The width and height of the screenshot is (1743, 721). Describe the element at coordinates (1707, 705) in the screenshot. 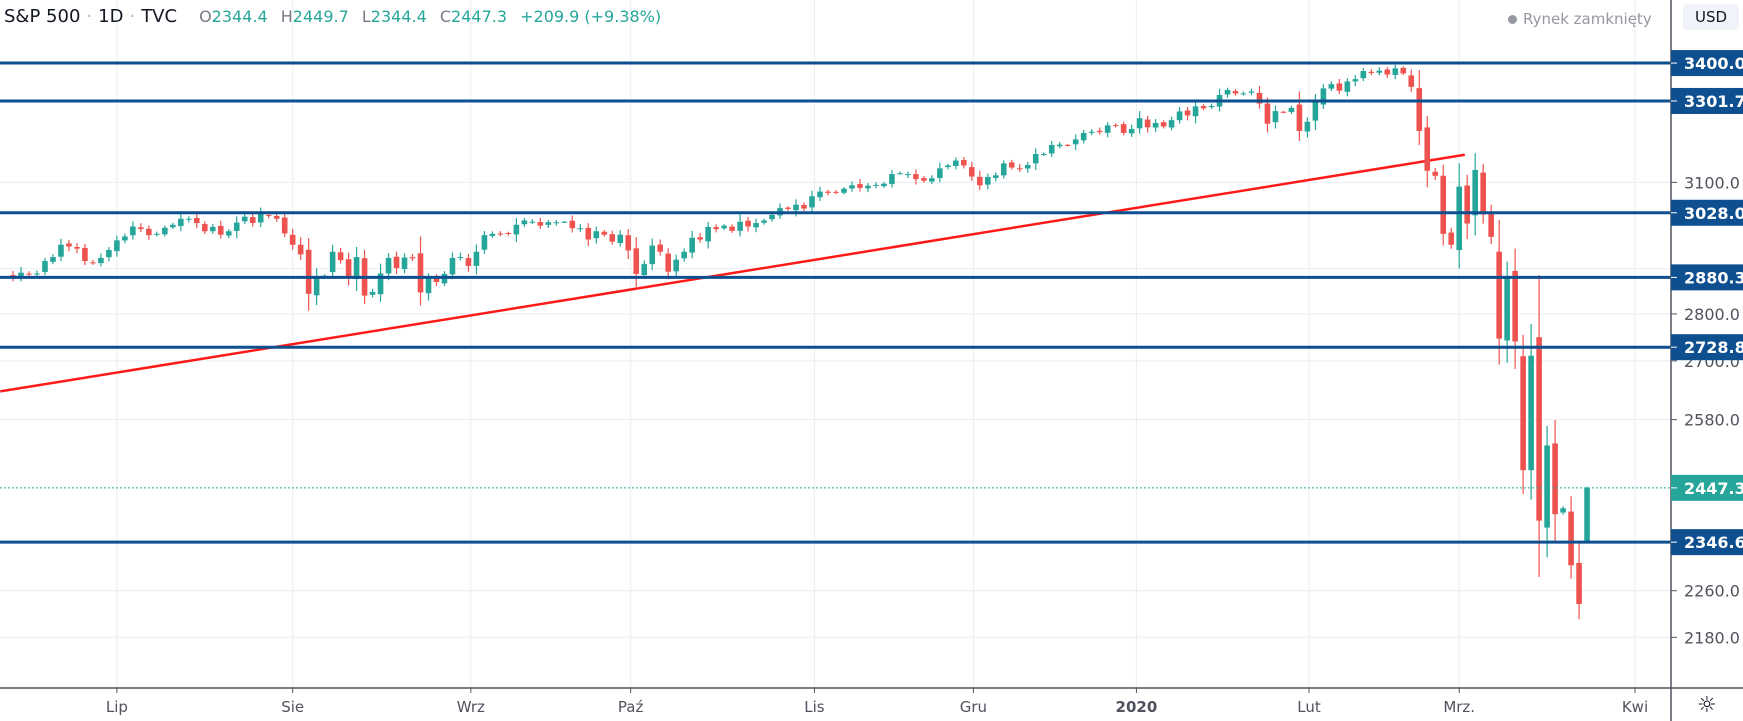

I see `settings-gear-icon: ☼` at that location.